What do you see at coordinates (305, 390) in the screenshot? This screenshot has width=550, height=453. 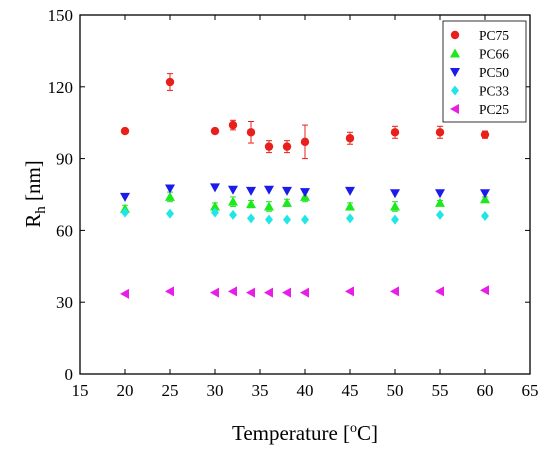 I see `x-tick-label: 40` at bounding box center [305, 390].